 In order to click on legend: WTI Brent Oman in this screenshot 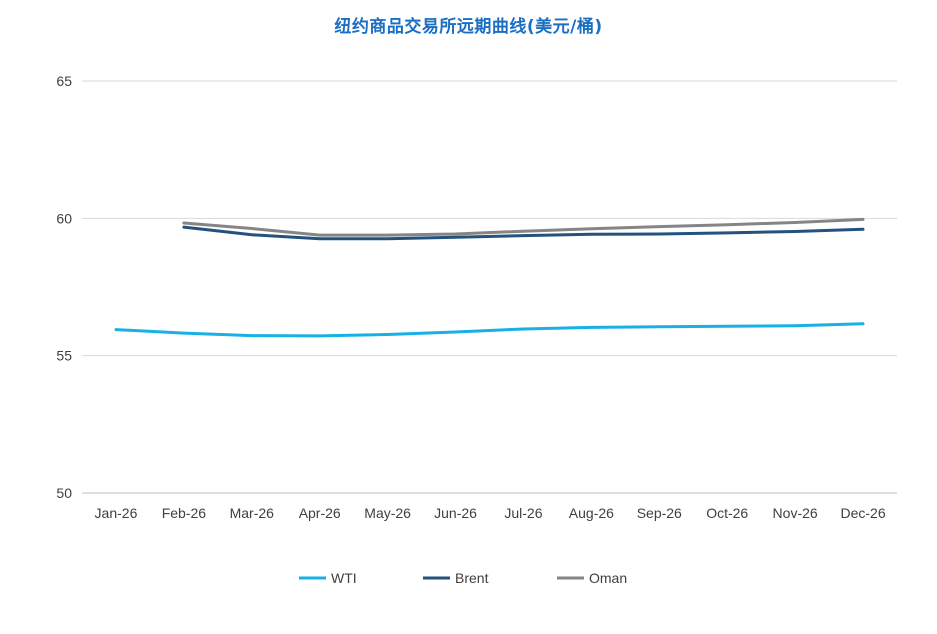, I will do `click(463, 578)`.